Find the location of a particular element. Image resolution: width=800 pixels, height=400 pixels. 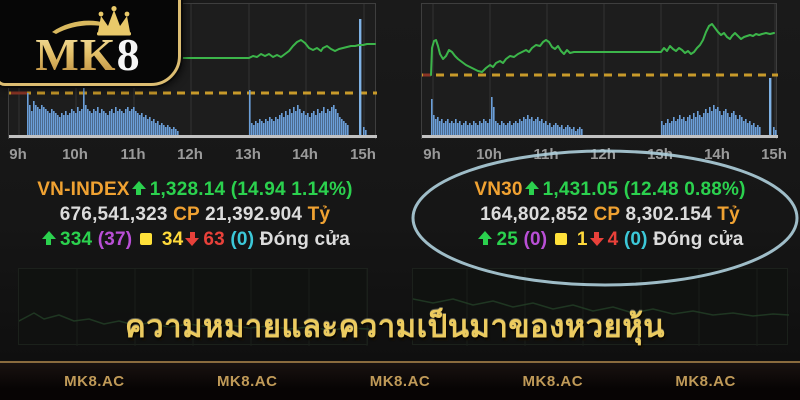

dim-chart-panel-left is located at coordinates (194, 307).